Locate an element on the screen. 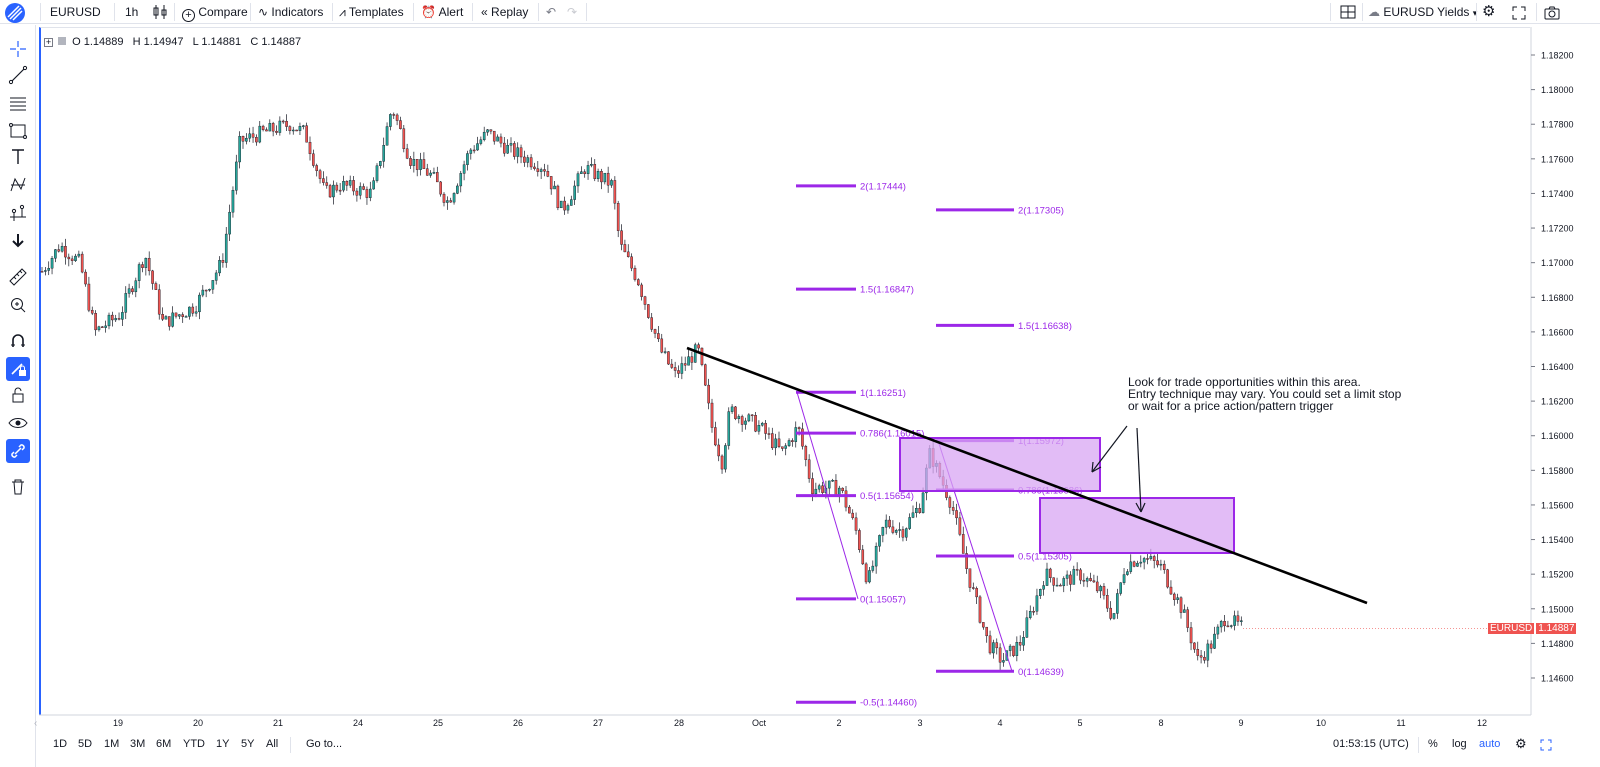 This screenshot has height=767, width=1600. range-ytd: YTD is located at coordinates (194, 744).